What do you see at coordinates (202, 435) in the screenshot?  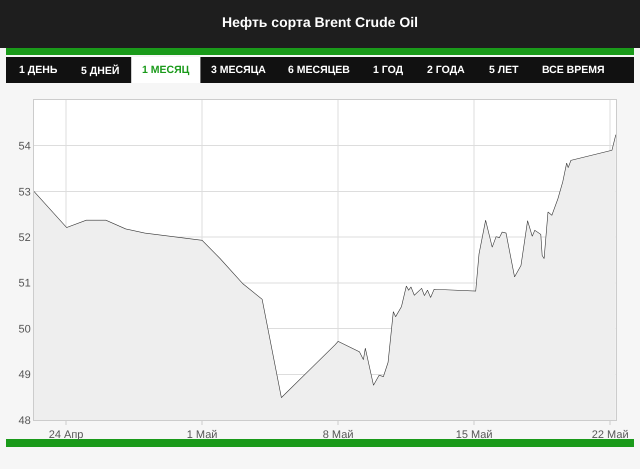 I see `x-tick-label: 1 Май` at bounding box center [202, 435].